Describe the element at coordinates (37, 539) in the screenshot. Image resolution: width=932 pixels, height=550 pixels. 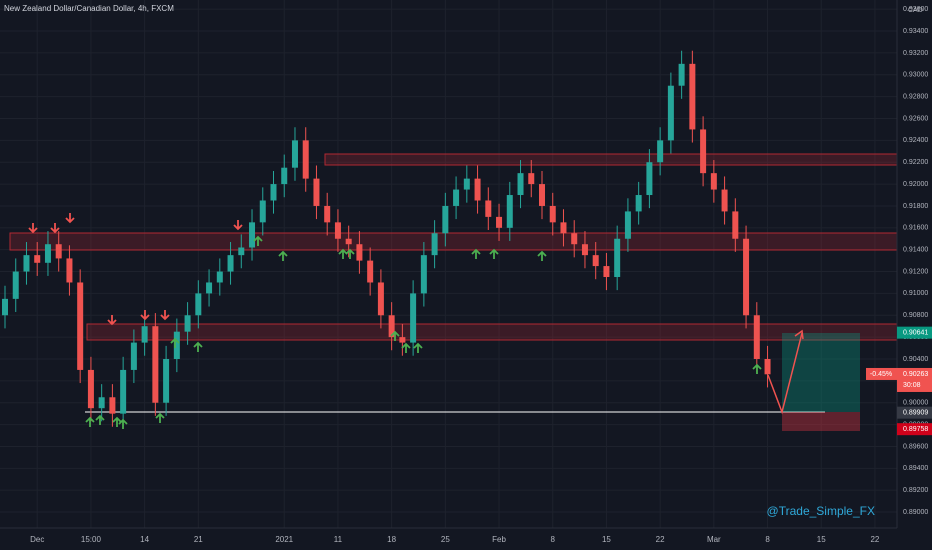
I see `x-tick-label: Dec` at that location.